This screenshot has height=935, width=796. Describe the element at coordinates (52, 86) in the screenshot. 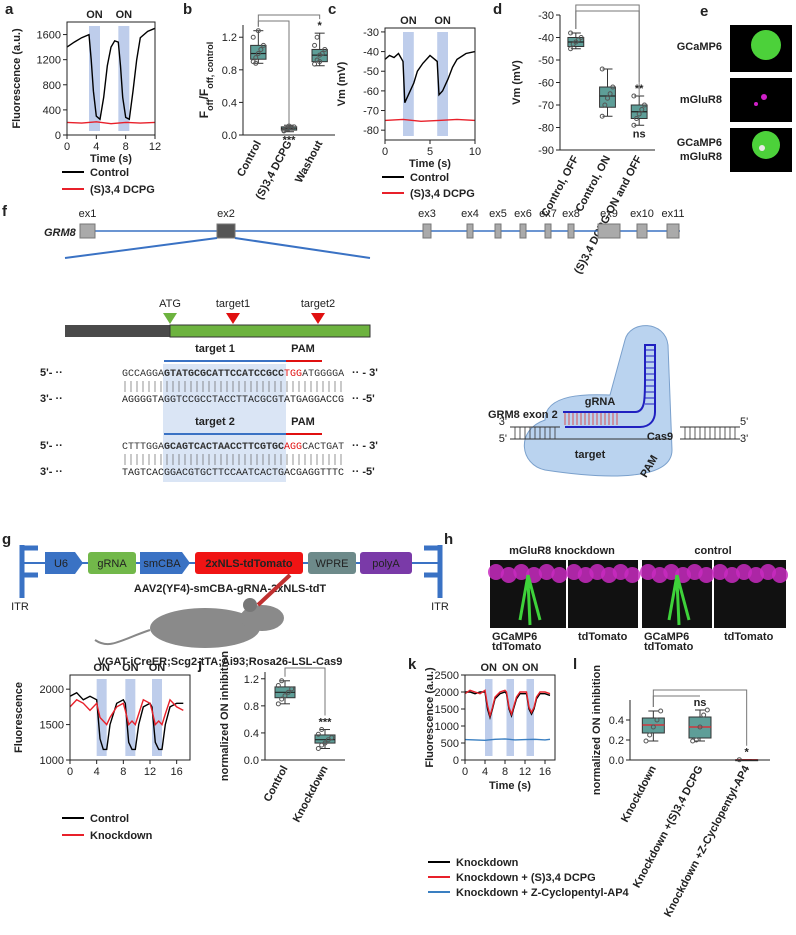

I see `y-tick-label: 800` at that location.